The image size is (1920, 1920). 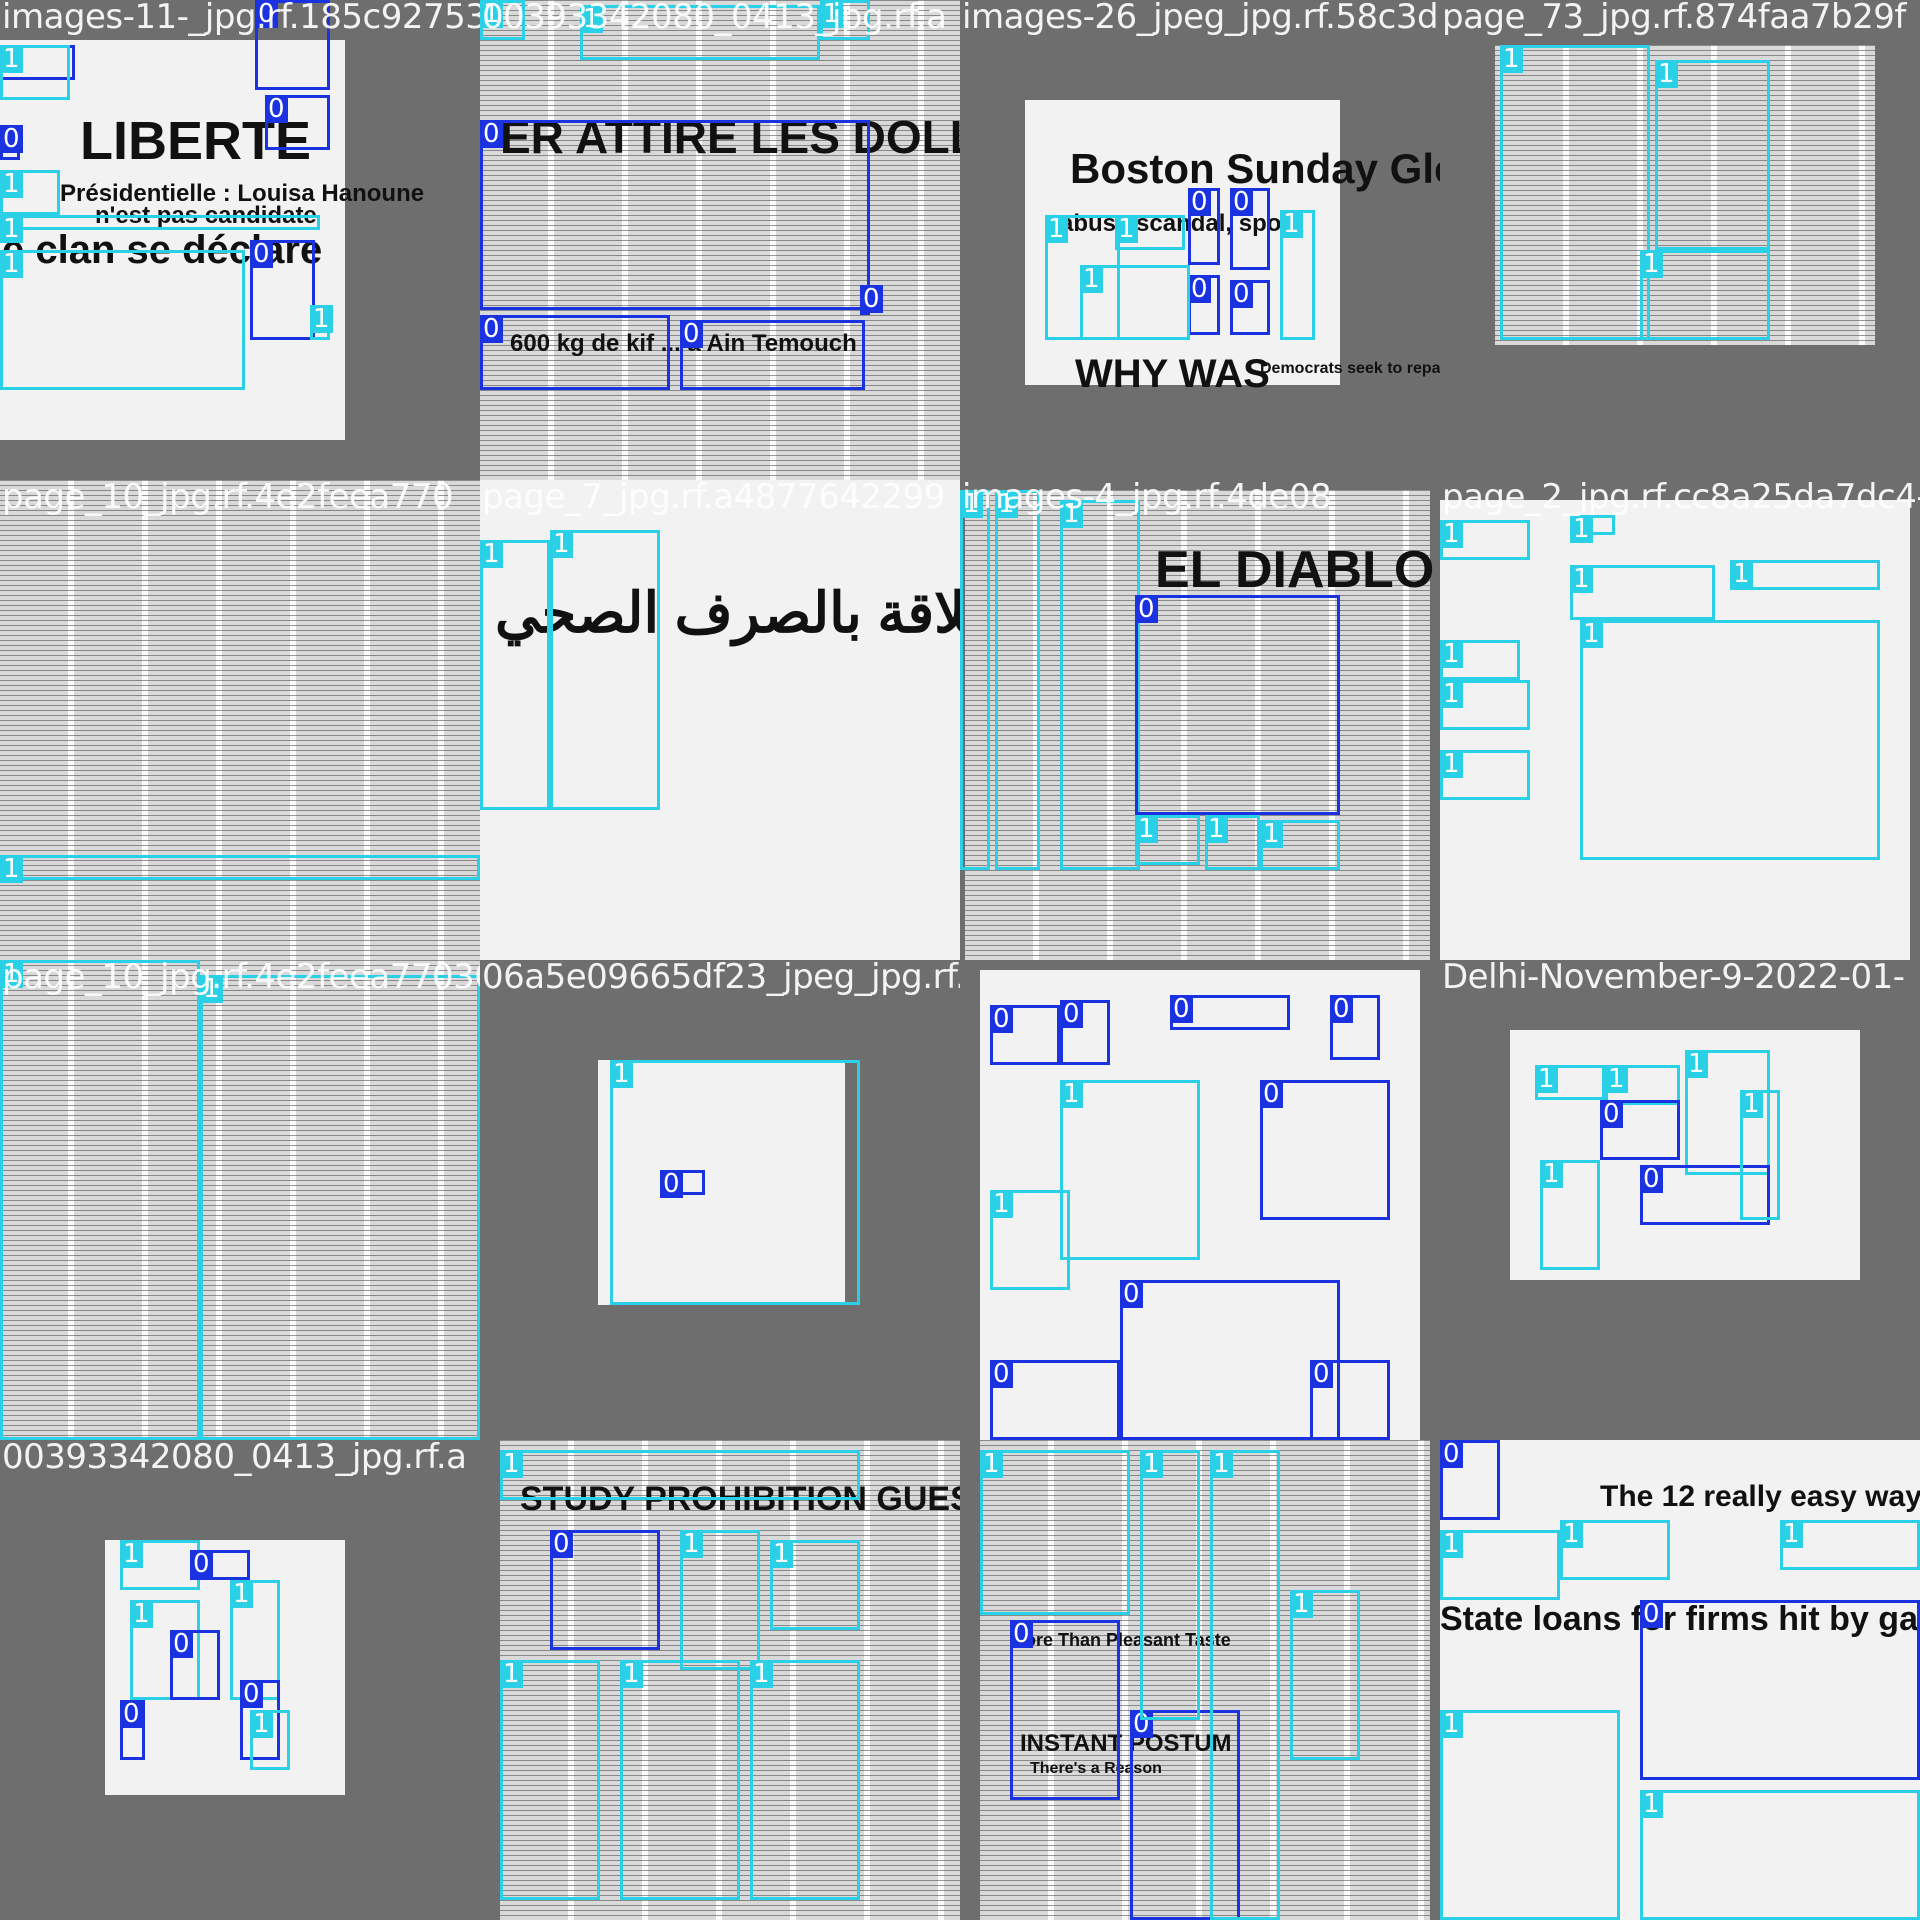 I want to click on tile-filename: page_10_jpg.rf.4e2feea77030, so click(x=241, y=978).